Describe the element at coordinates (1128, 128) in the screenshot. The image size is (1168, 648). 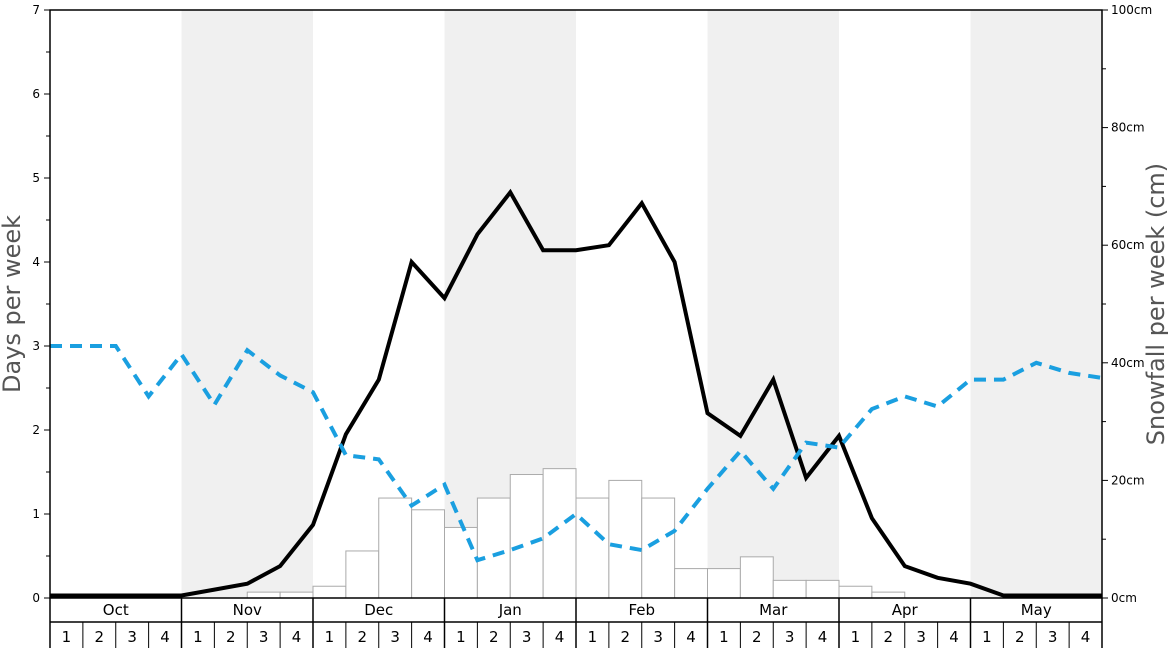
I see `right-tick-label: 80cm` at that location.